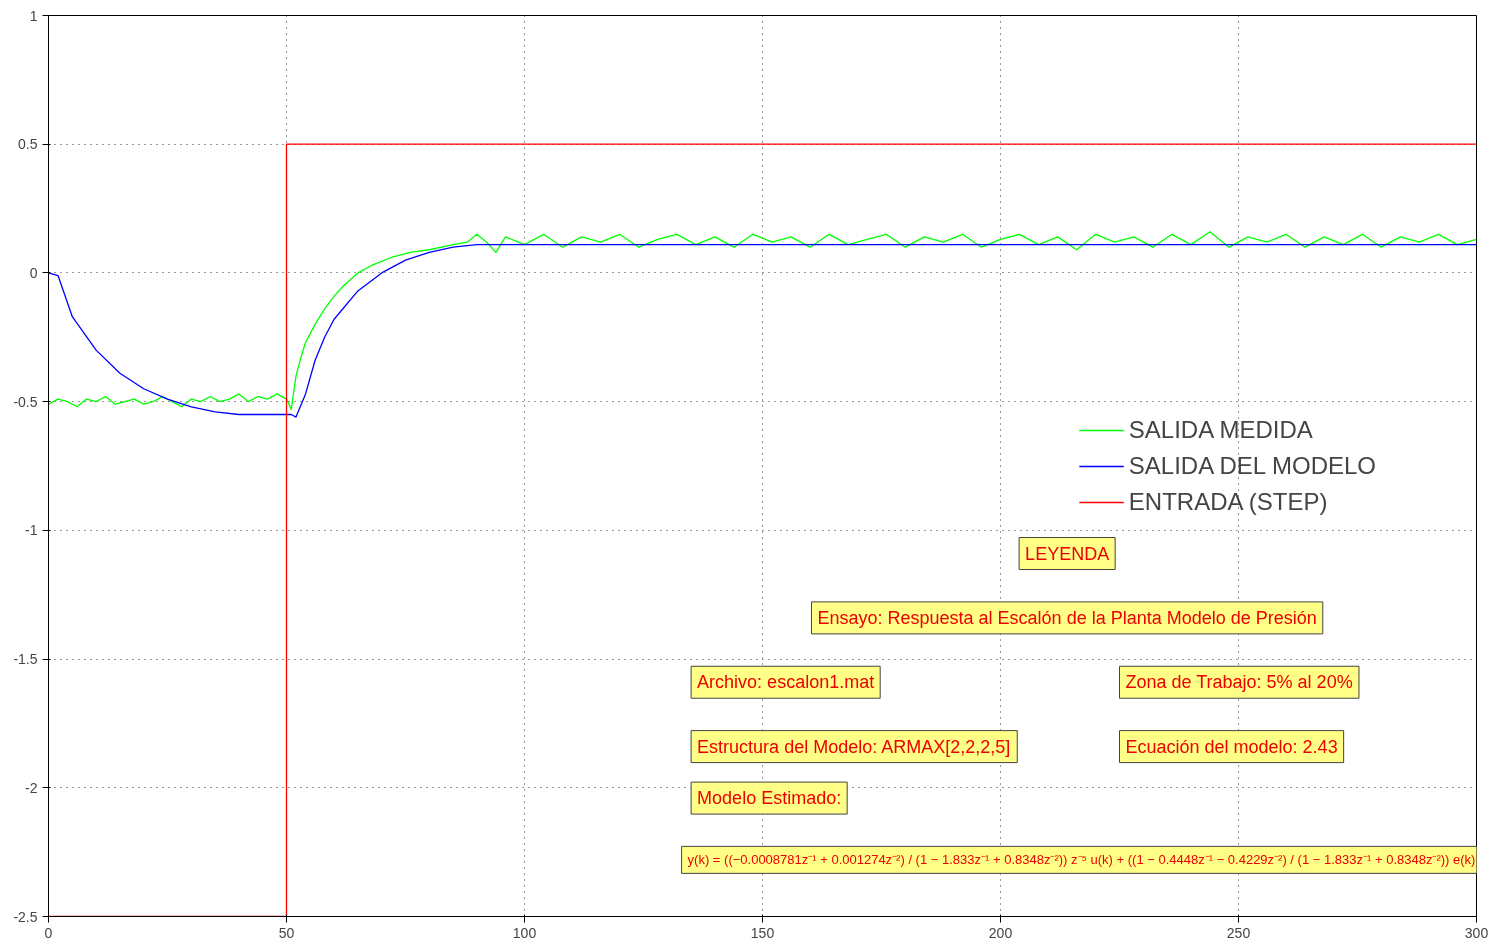 The height and width of the screenshot is (942, 1490). What do you see at coordinates (1476, 932) in the screenshot?
I see `x-tick-label: 300` at bounding box center [1476, 932].